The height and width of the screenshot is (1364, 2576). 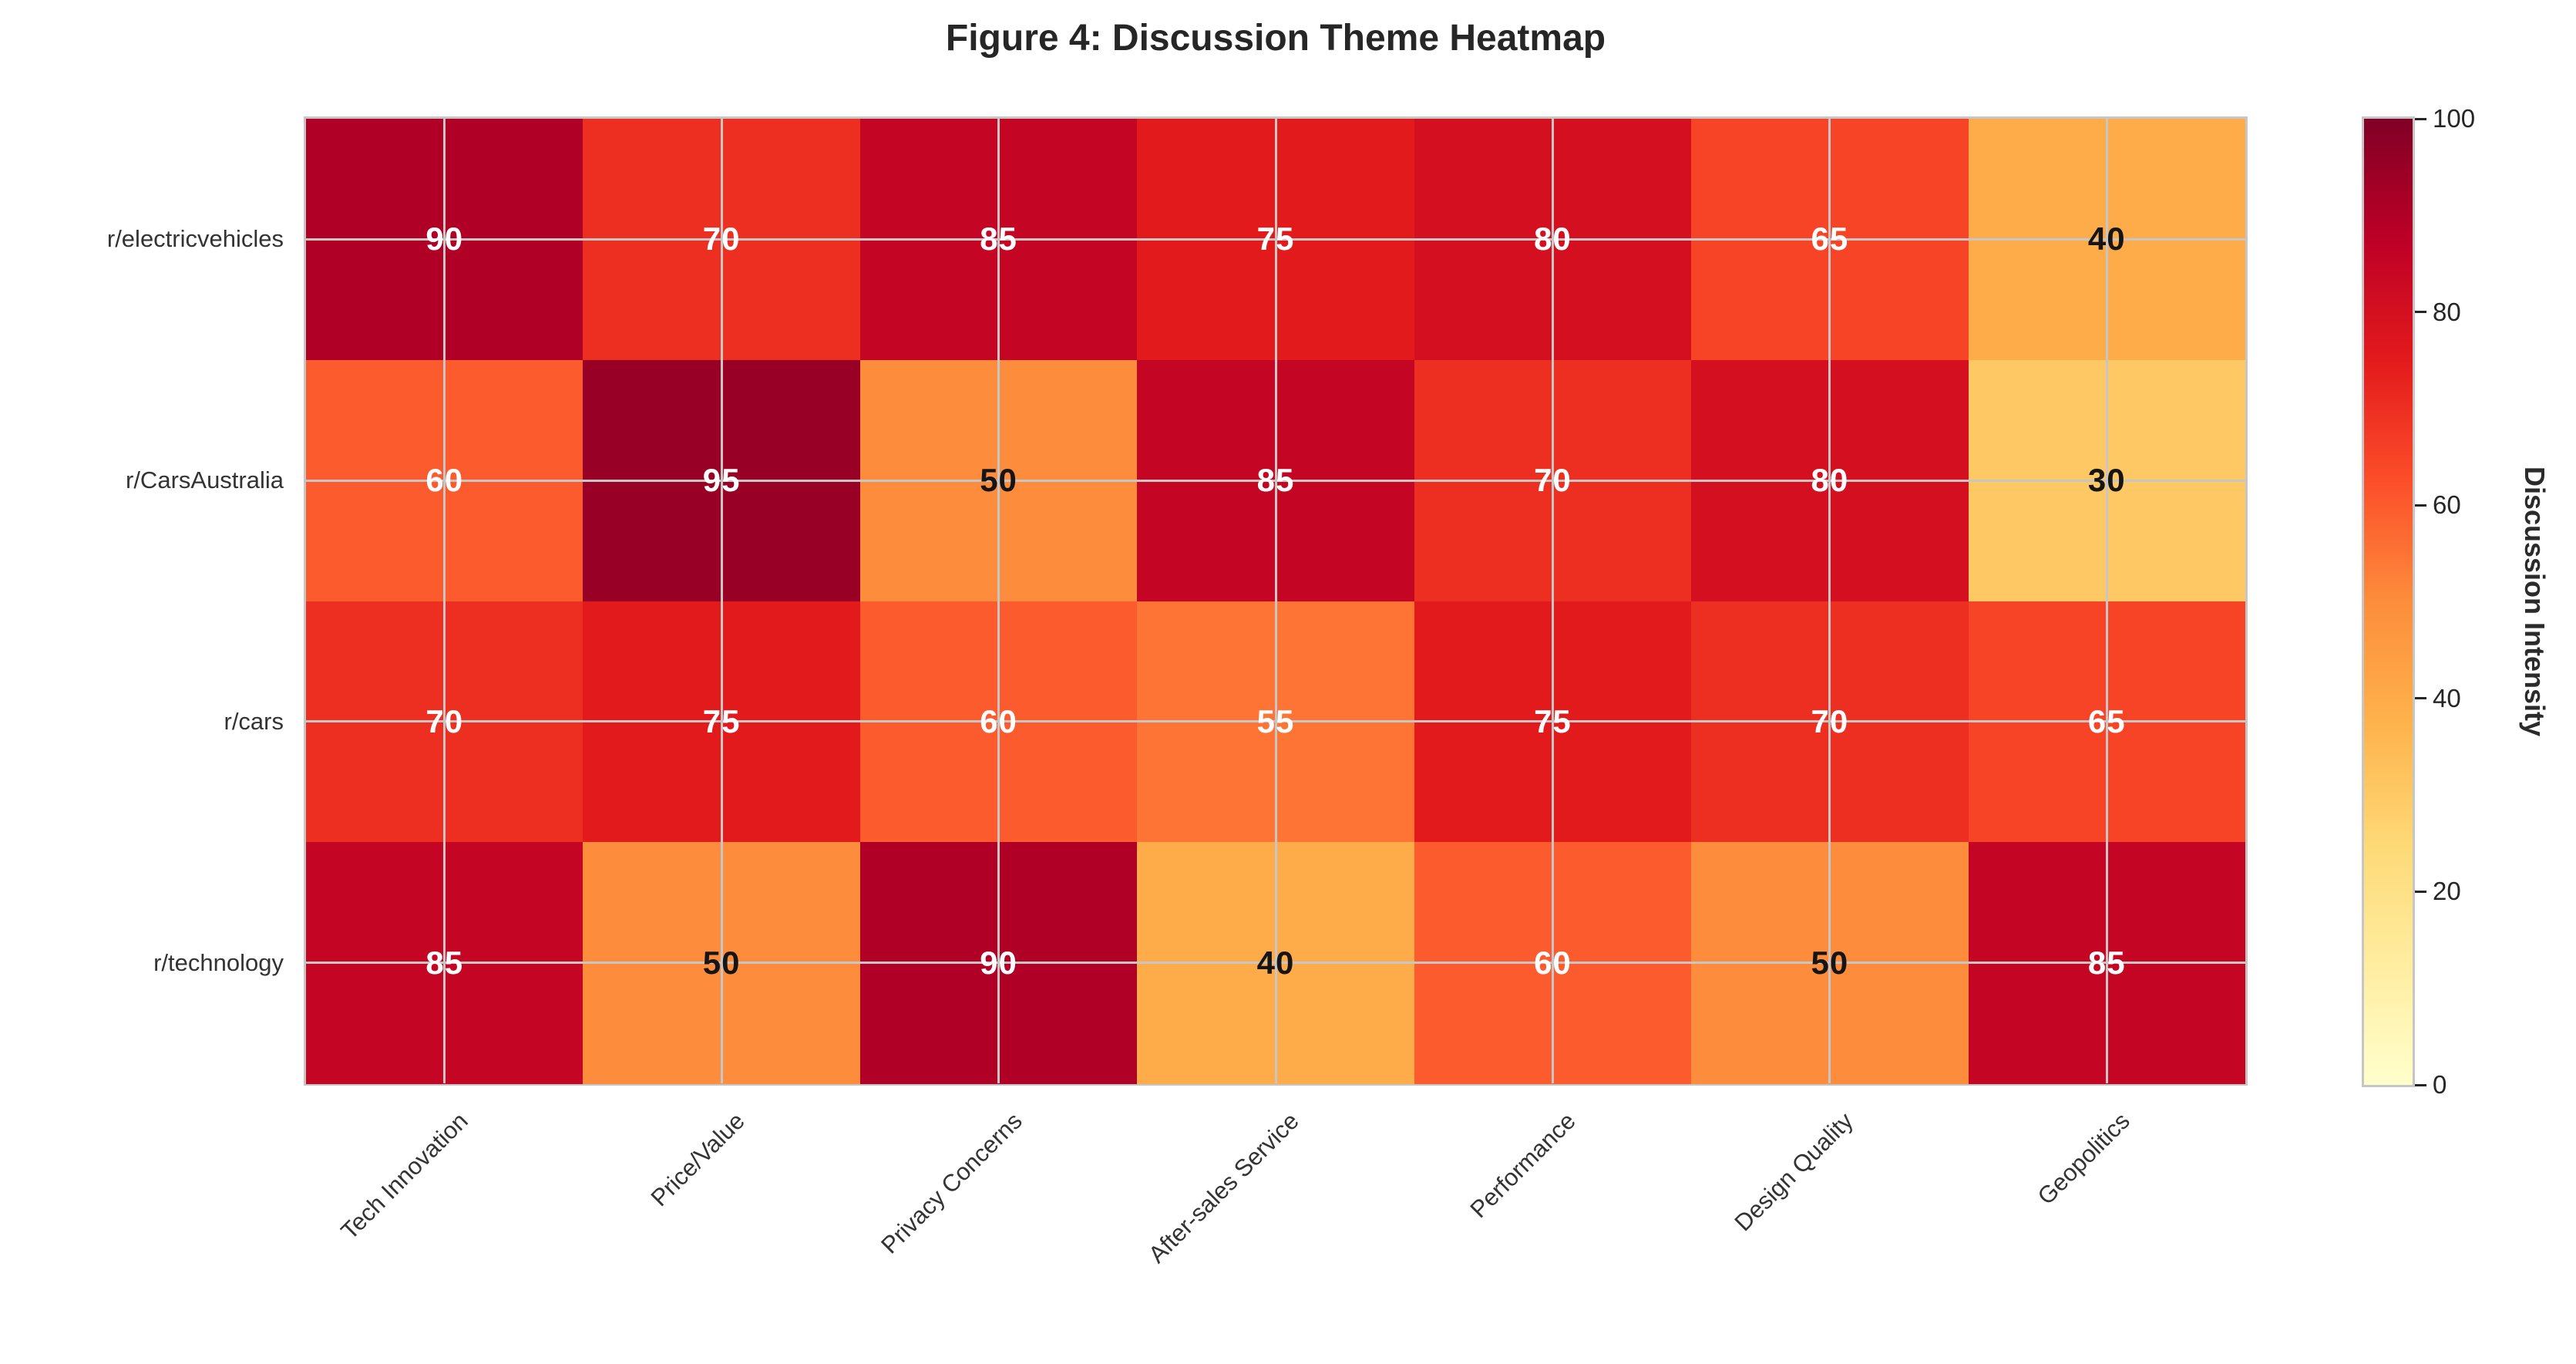 I want to click on colorbar, so click(x=2388, y=602).